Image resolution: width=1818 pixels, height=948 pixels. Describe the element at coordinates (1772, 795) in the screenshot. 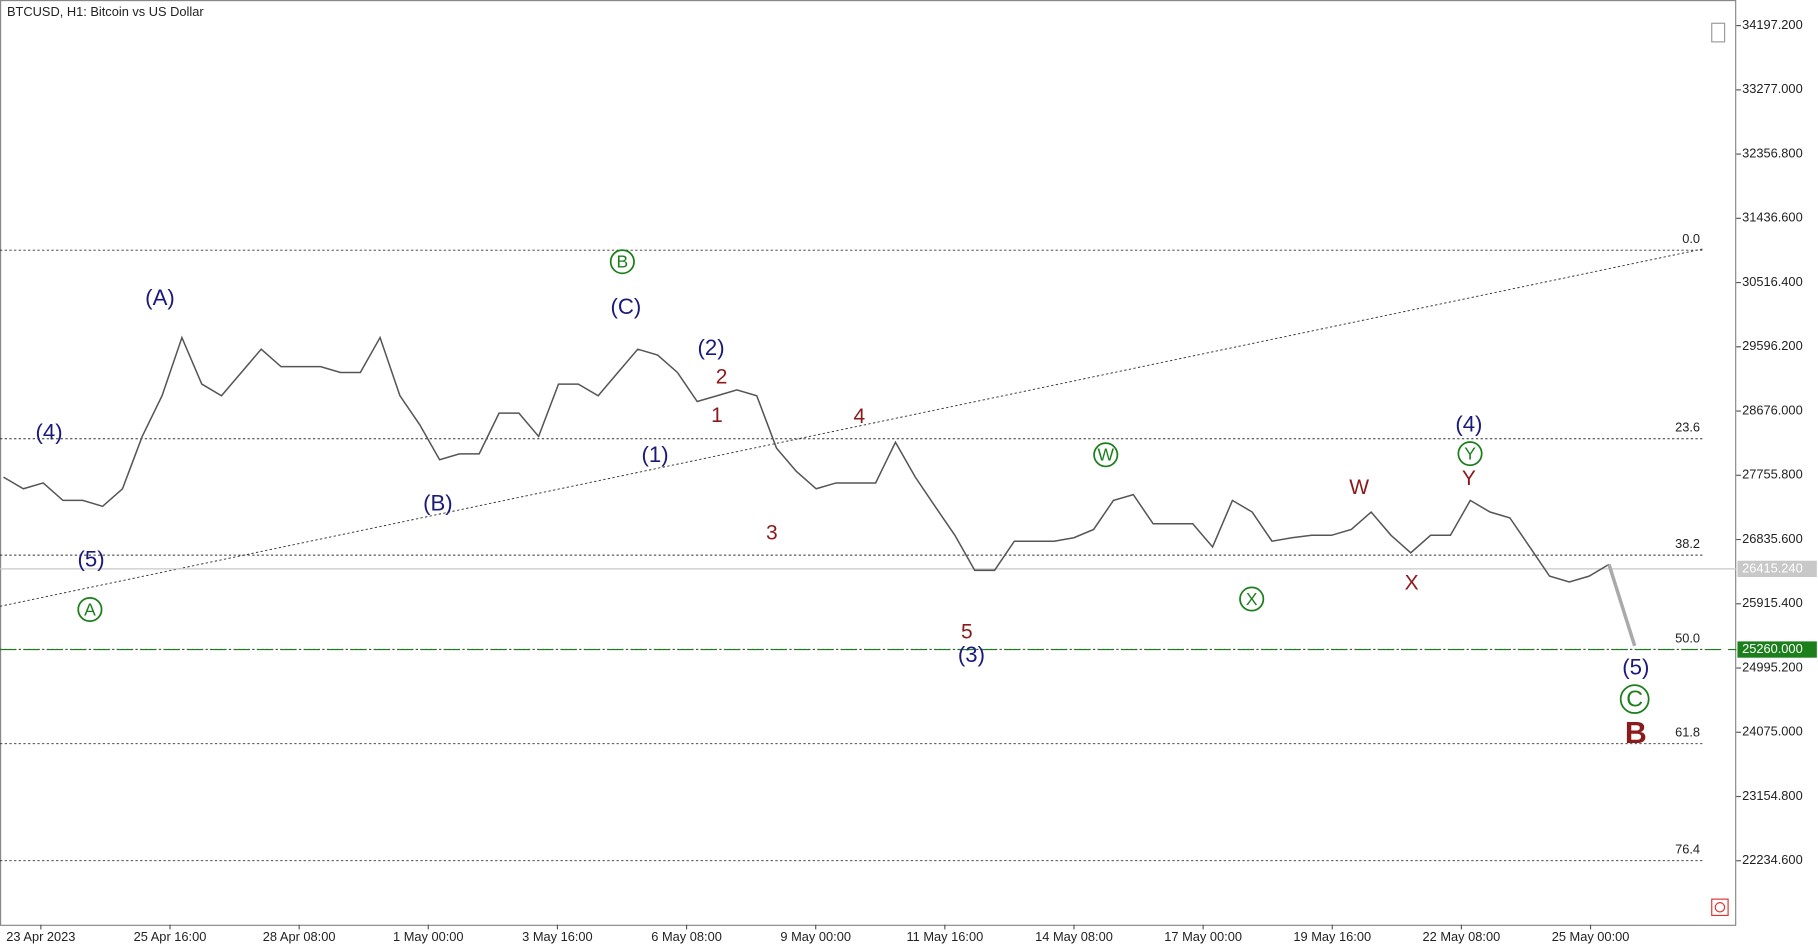

I see `y-tick-label: 23154.800` at that location.